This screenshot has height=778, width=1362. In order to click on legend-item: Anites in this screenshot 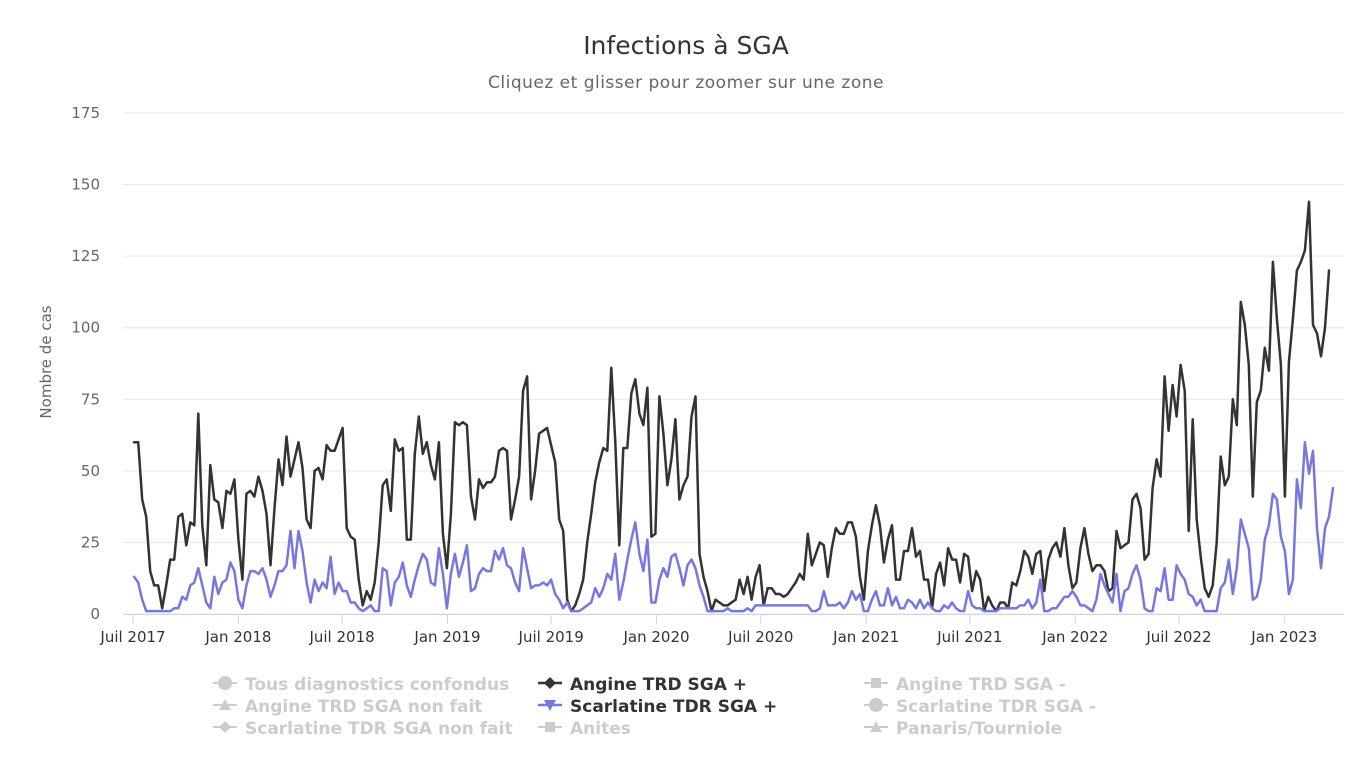, I will do `click(584, 729)`.